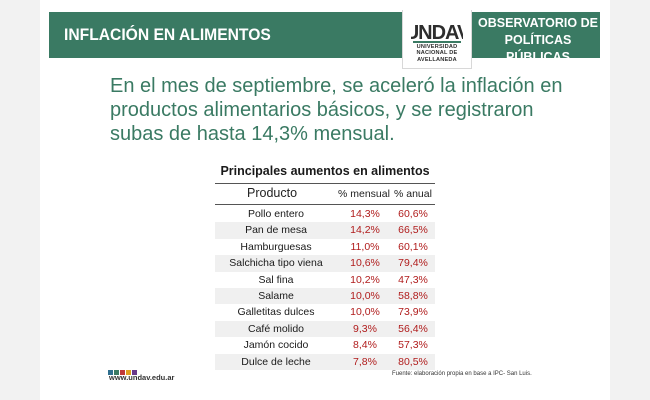 The image size is (650, 400). What do you see at coordinates (325, 345) in the screenshot?
I see `table-row: Jamón cocido 8,4% 57,3%` at bounding box center [325, 345].